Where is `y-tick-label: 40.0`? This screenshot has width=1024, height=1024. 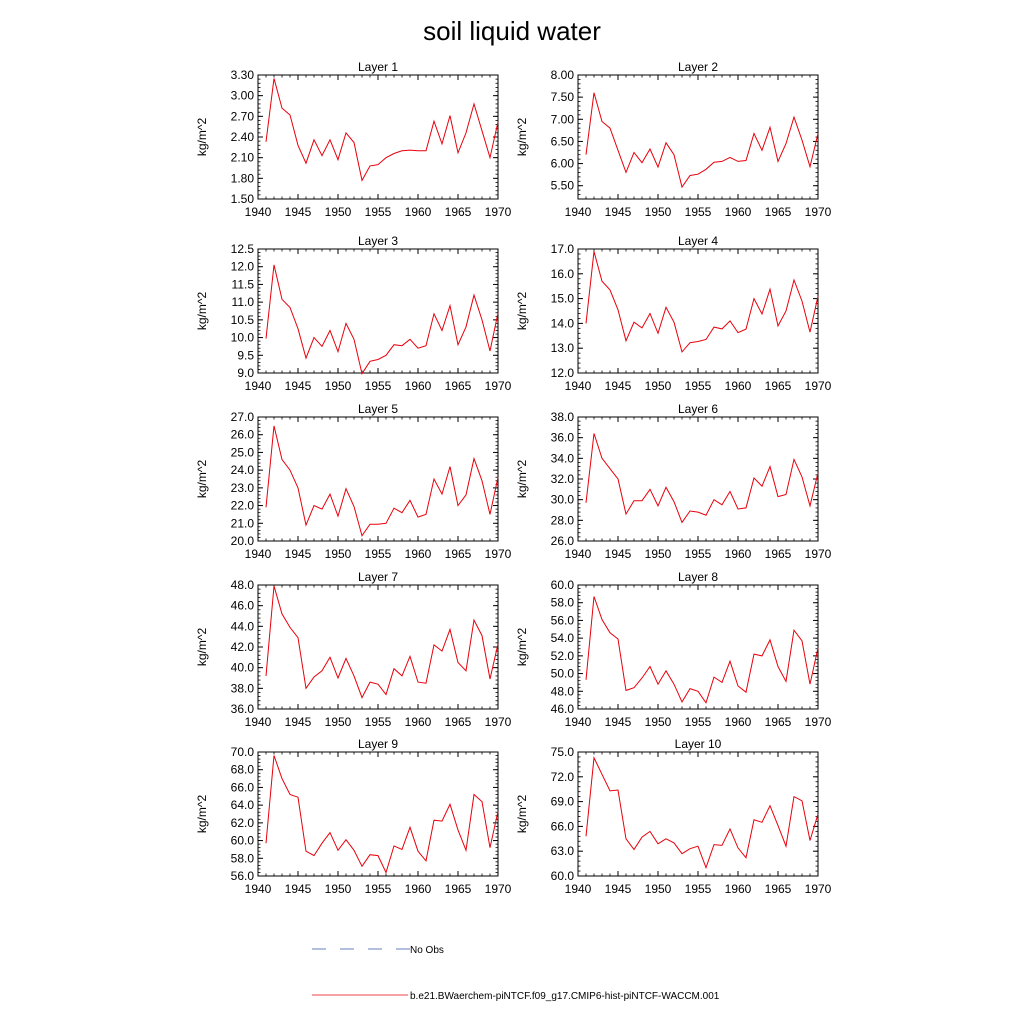
y-tick-label: 40.0 is located at coordinates (243, 668).